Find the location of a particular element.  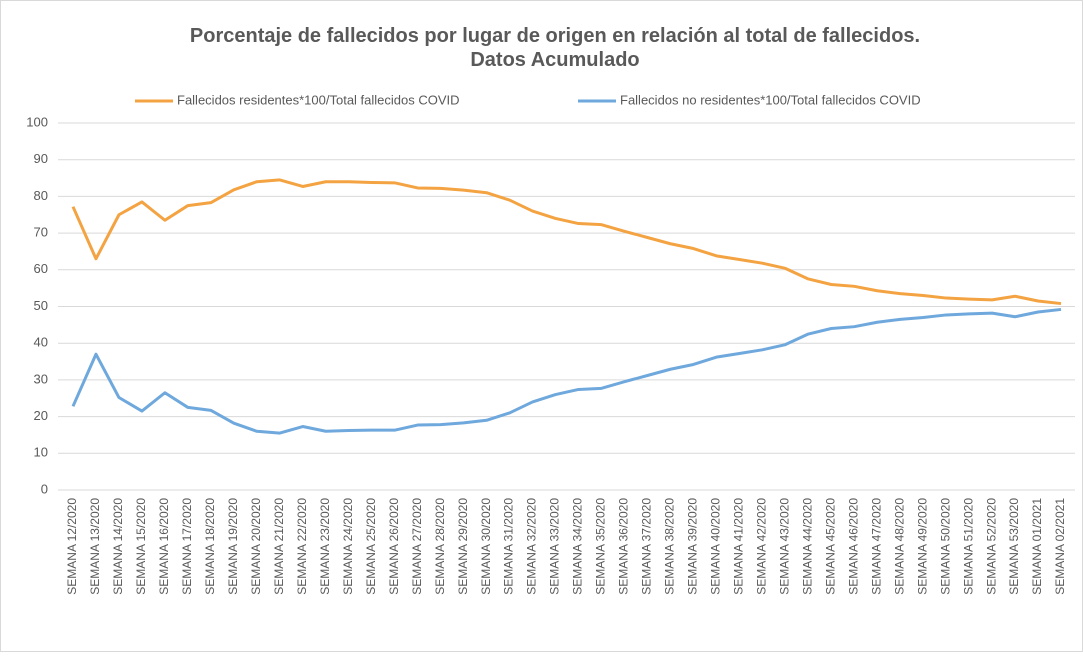

x-tick-label: SEMANA 17/2020 is located at coordinates (187, 546).